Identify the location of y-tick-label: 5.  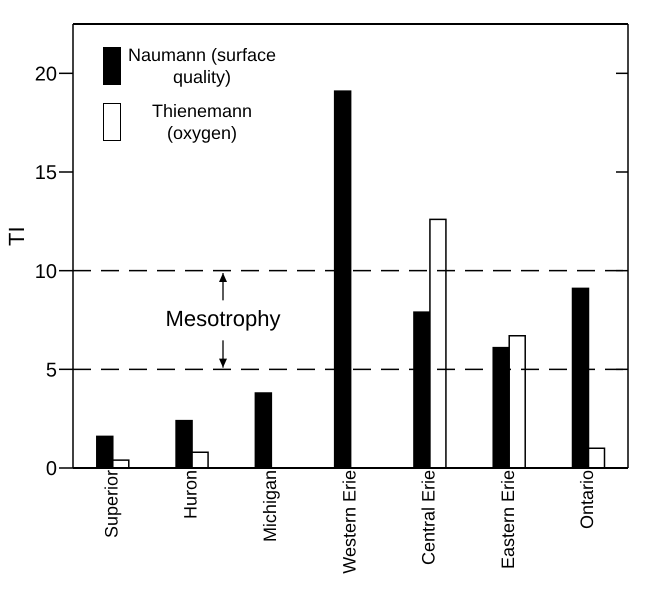
(51, 370).